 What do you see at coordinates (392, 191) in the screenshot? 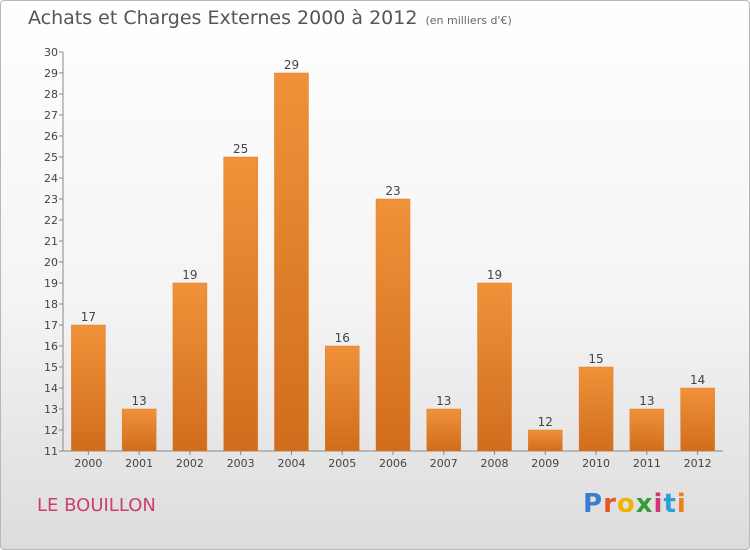
I see `data-label-2006: 23` at bounding box center [392, 191].